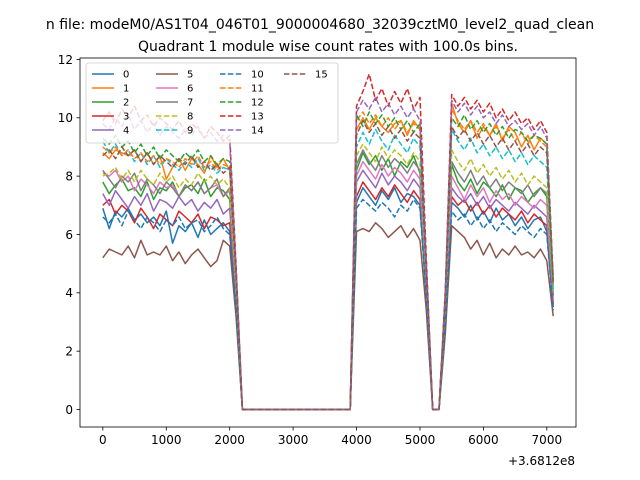 The width and height of the screenshot is (640, 480). I want to click on y-tick-label: 12, so click(65, 60).